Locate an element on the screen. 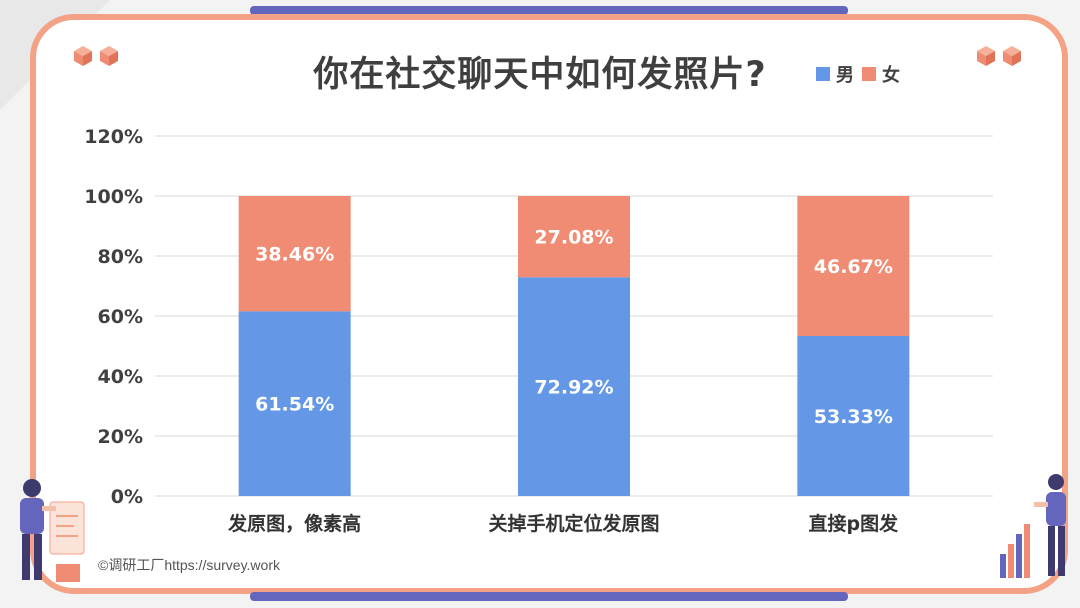 This screenshot has height=608, width=1080. person-with-chart-illustration is located at coordinates (52, 530).